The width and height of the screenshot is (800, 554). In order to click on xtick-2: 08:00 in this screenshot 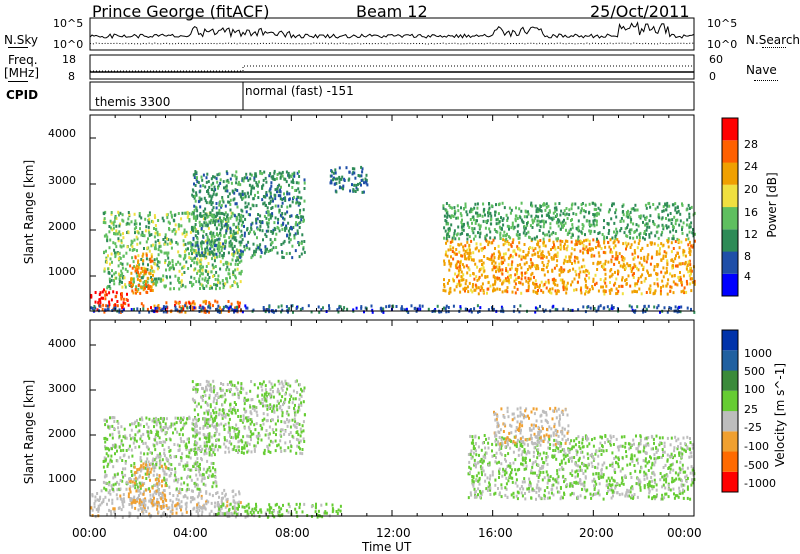, I will do `click(292, 533)`.